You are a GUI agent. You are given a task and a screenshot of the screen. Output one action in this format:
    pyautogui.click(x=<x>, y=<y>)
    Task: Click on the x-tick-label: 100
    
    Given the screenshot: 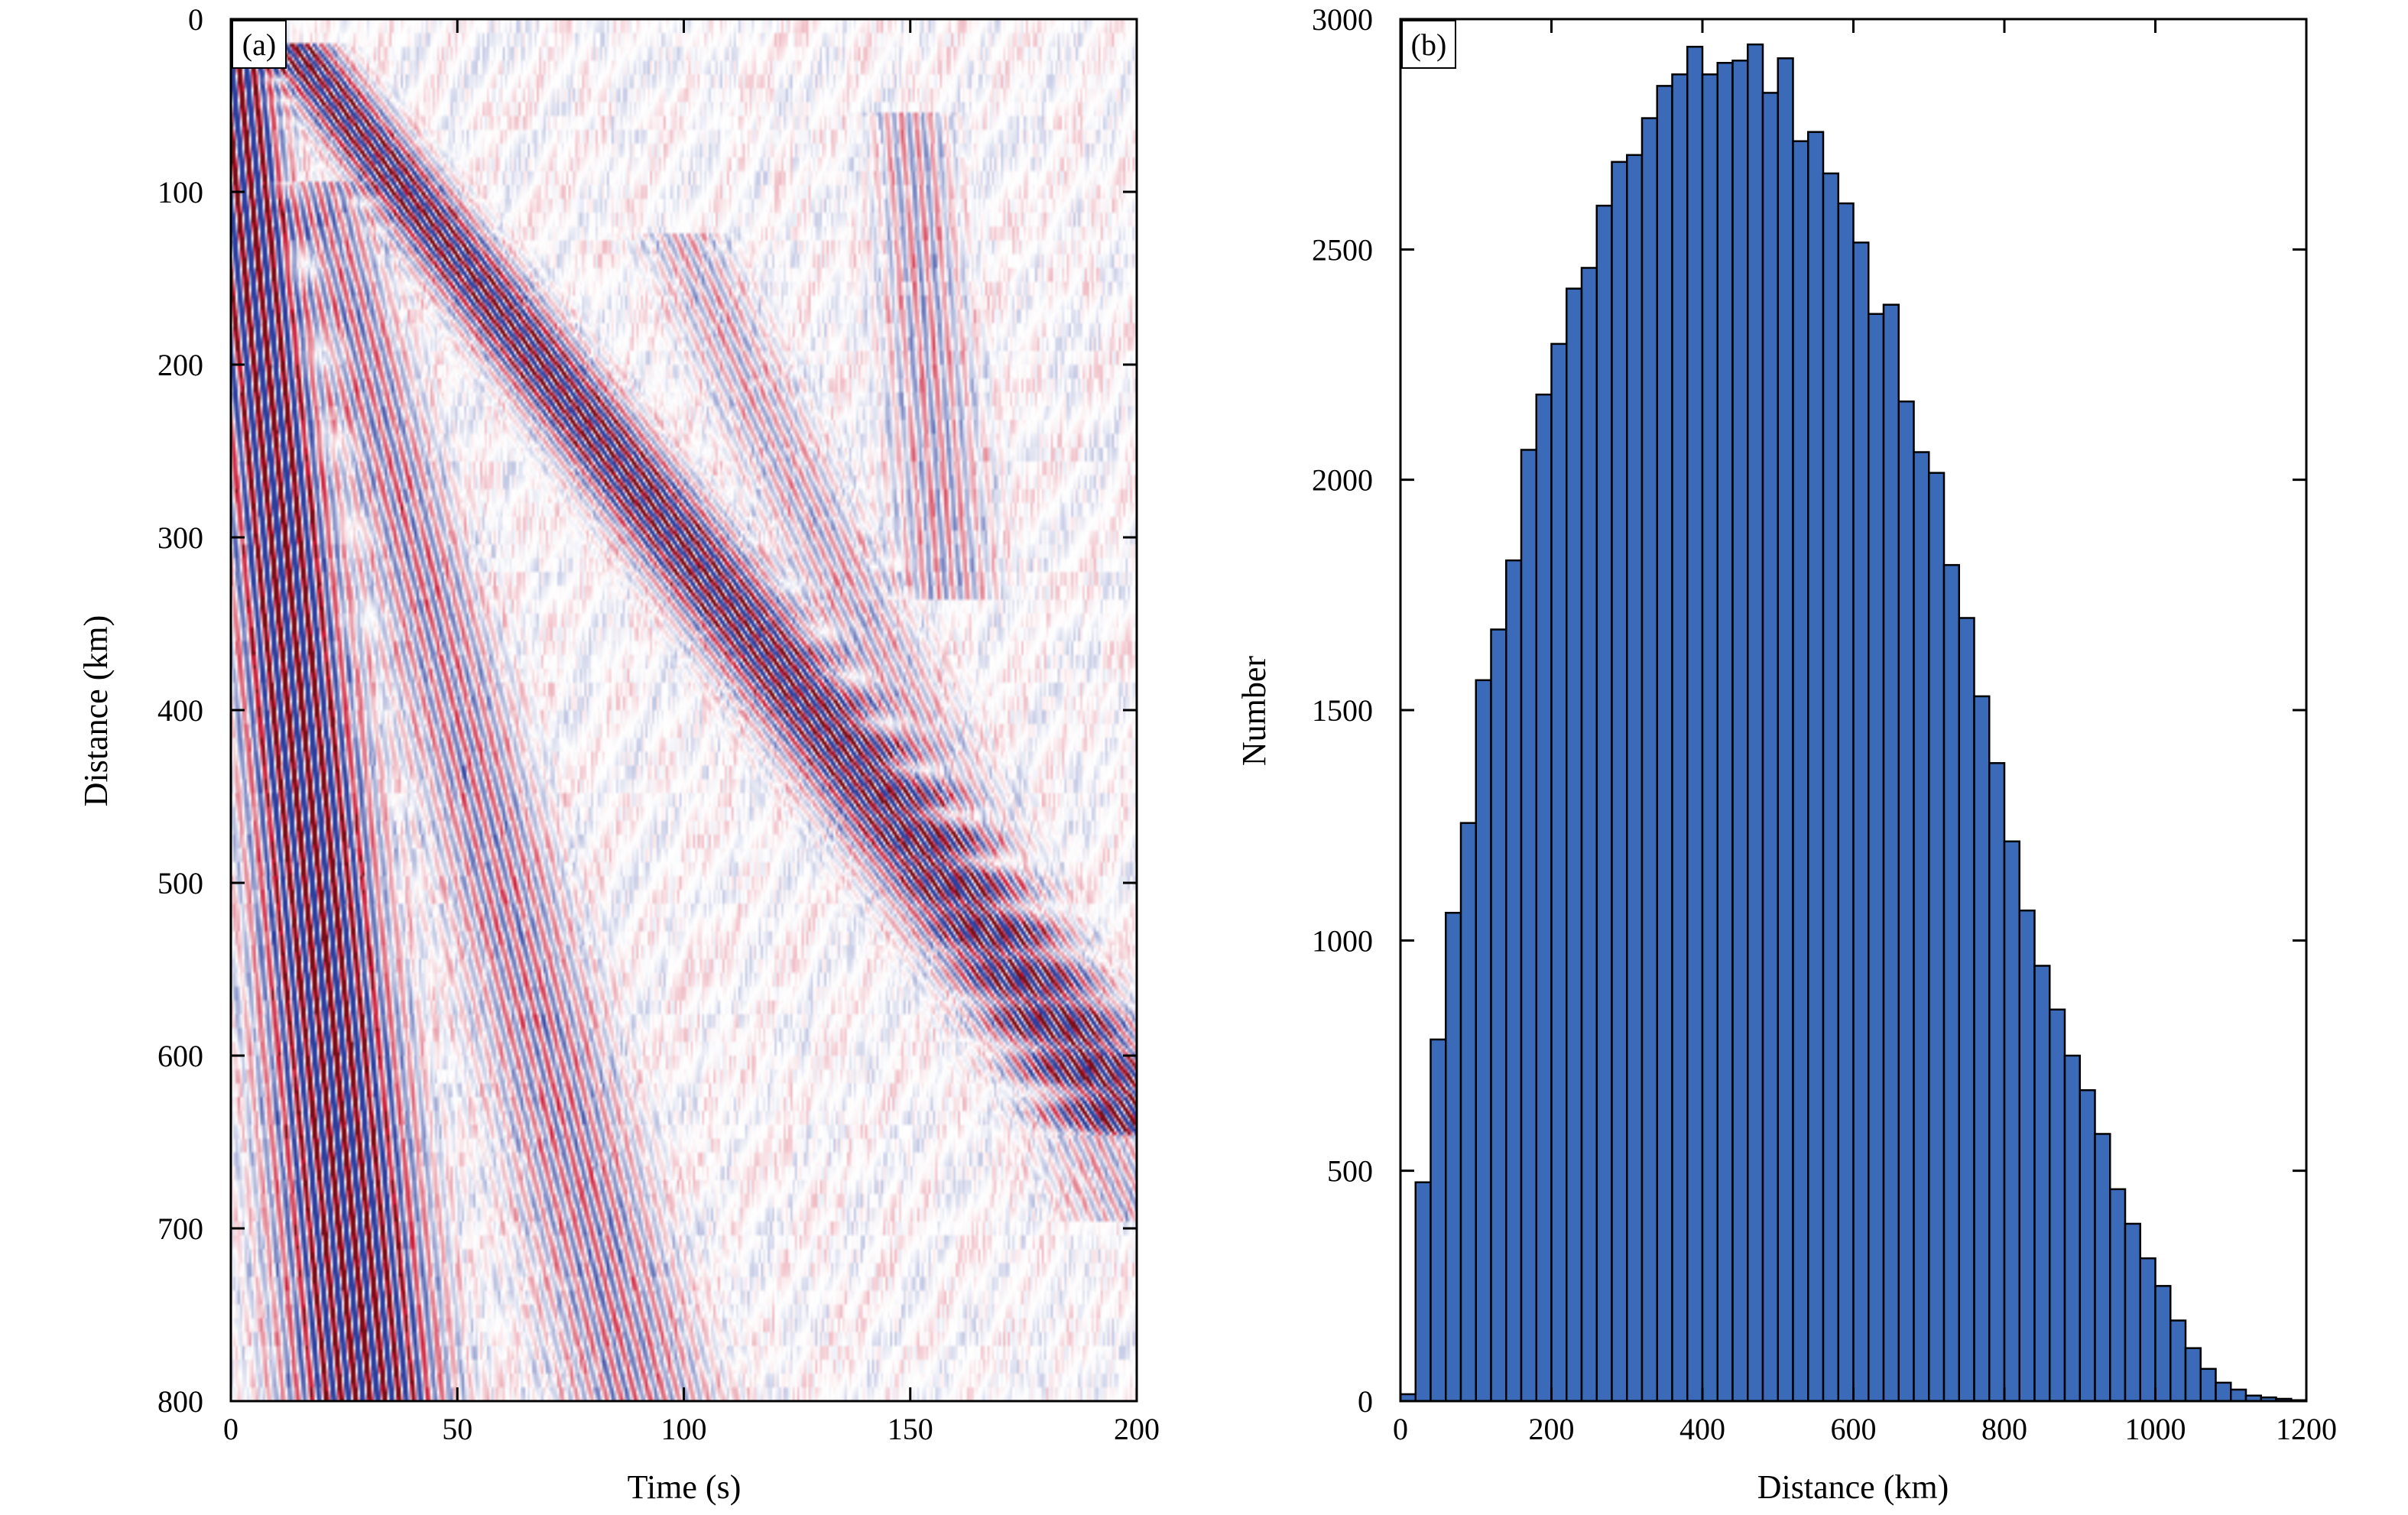 What is the action you would take?
    pyautogui.click(x=684, y=1429)
    